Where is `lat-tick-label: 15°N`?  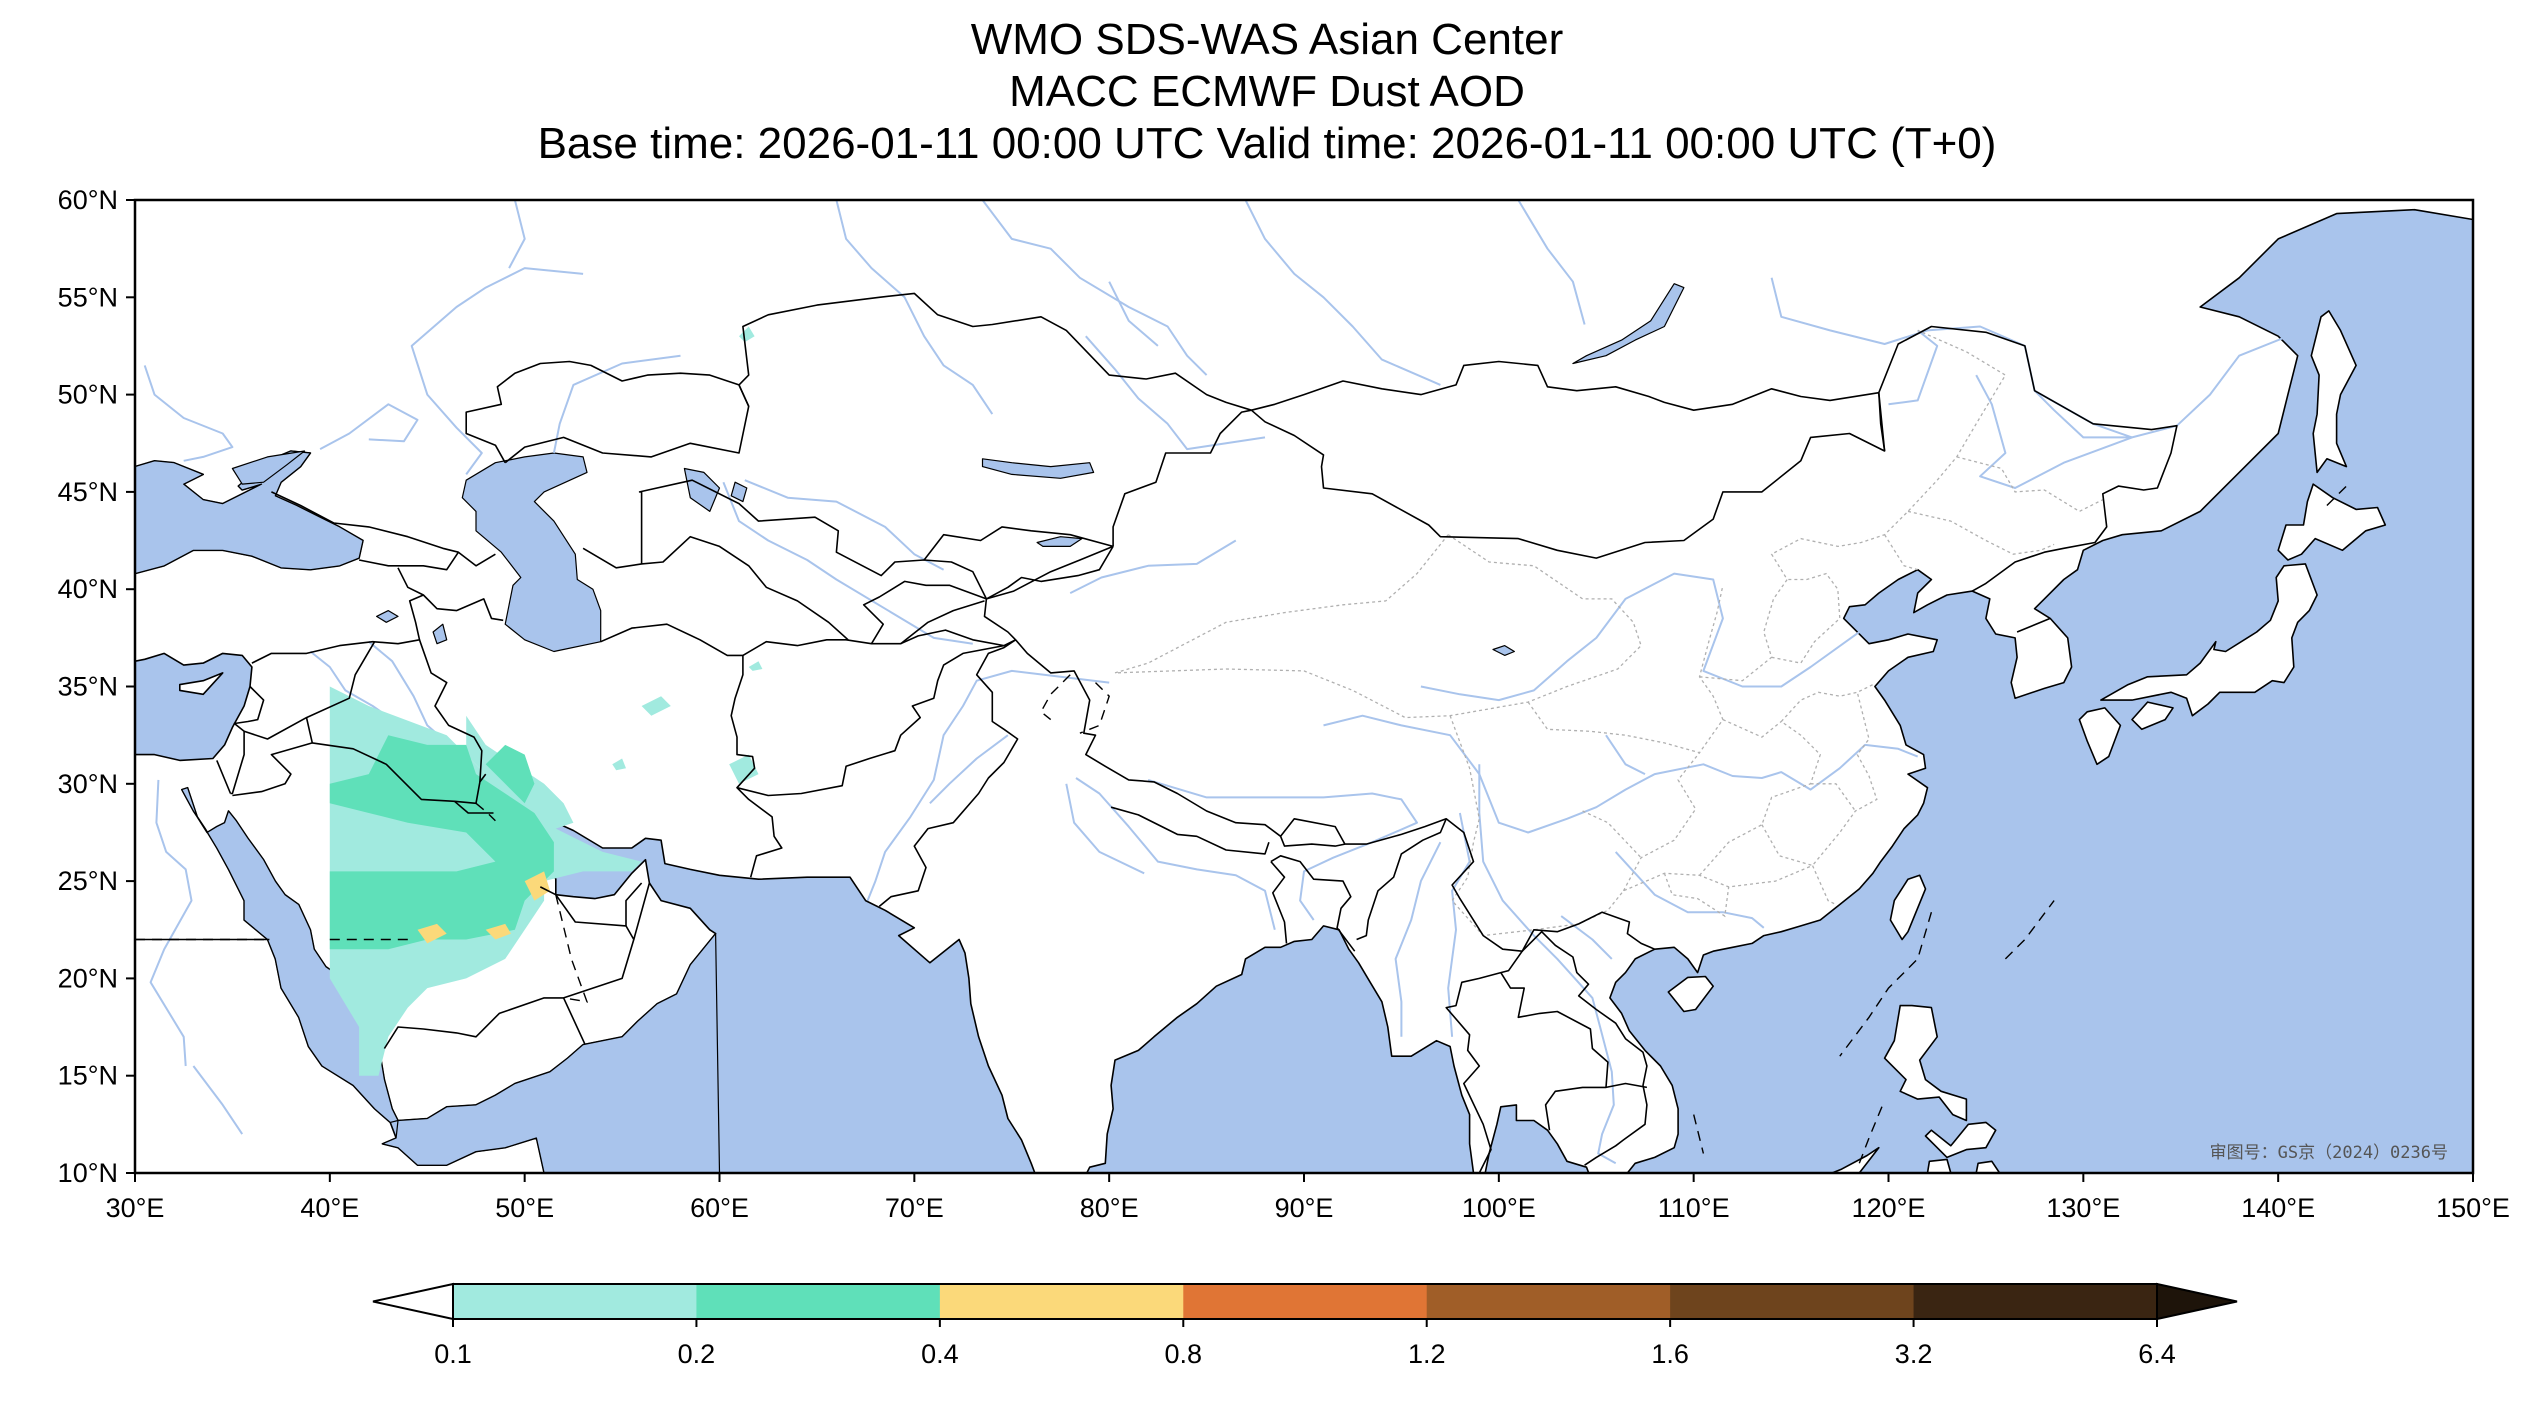
lat-tick-label: 15°N is located at coordinates (88, 1076).